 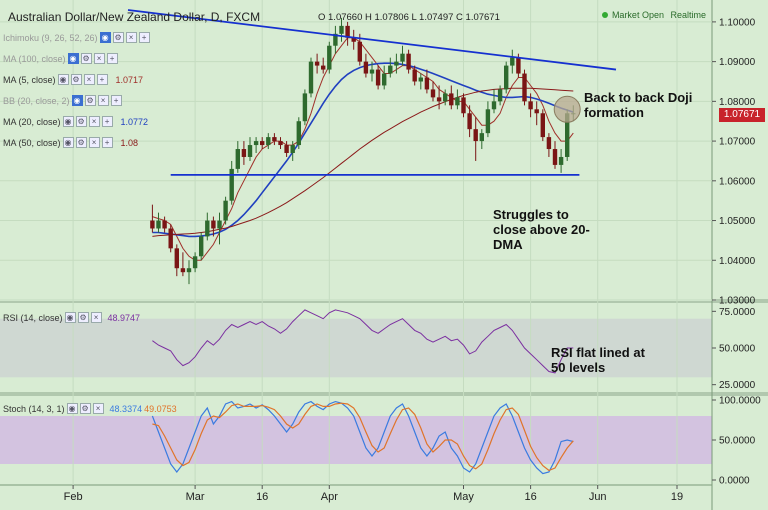 What do you see at coordinates (737, 312) in the screenshot?
I see `rsi-y-tick-label: 75.0000` at bounding box center [737, 312].